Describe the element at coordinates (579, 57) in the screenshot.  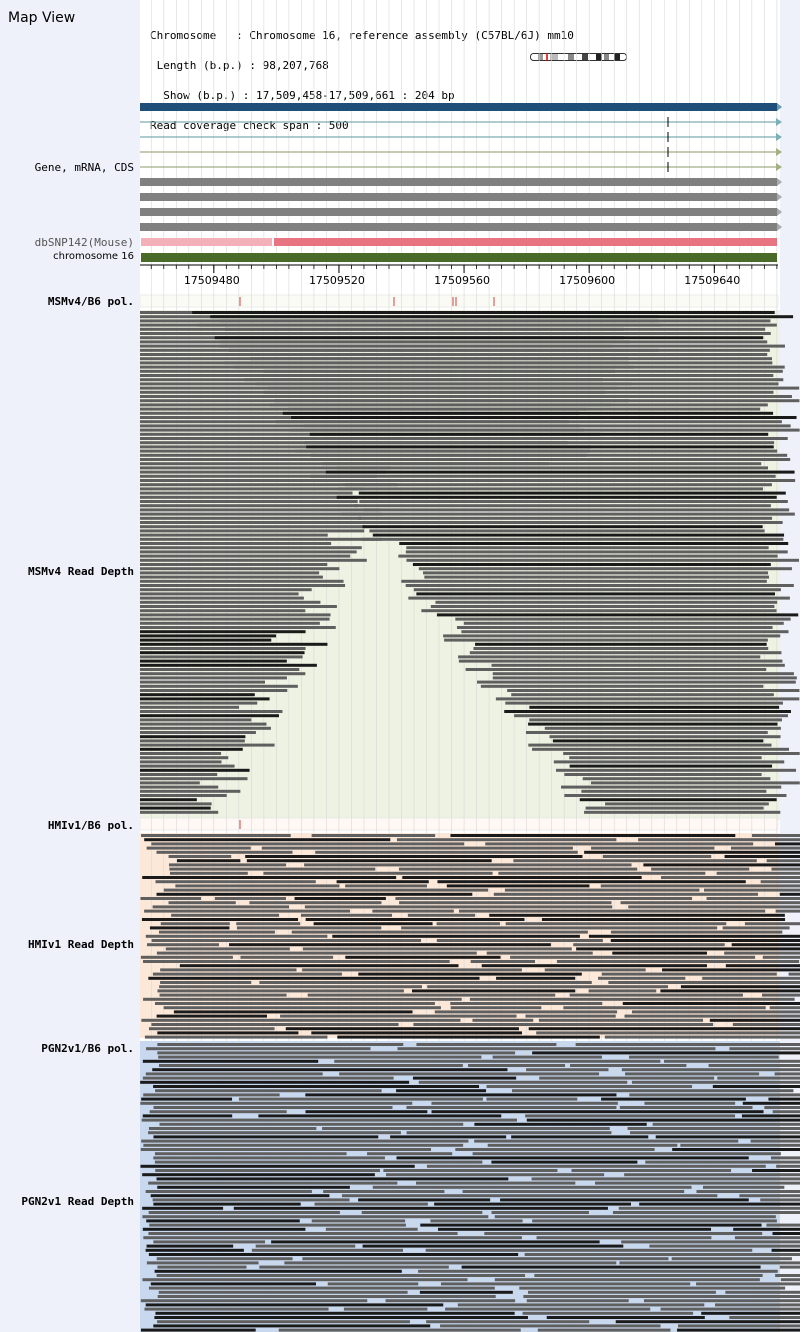
I see `chromosome-ideogram-icon` at that location.